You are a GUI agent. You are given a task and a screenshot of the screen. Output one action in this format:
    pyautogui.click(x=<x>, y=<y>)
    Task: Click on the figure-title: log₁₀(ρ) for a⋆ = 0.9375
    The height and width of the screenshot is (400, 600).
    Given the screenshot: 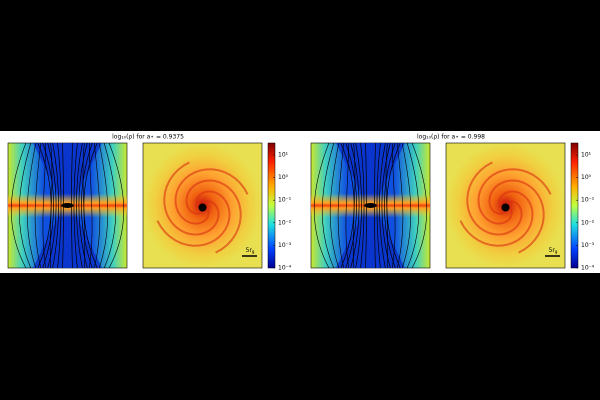 What is the action you would take?
    pyautogui.click(x=148, y=137)
    